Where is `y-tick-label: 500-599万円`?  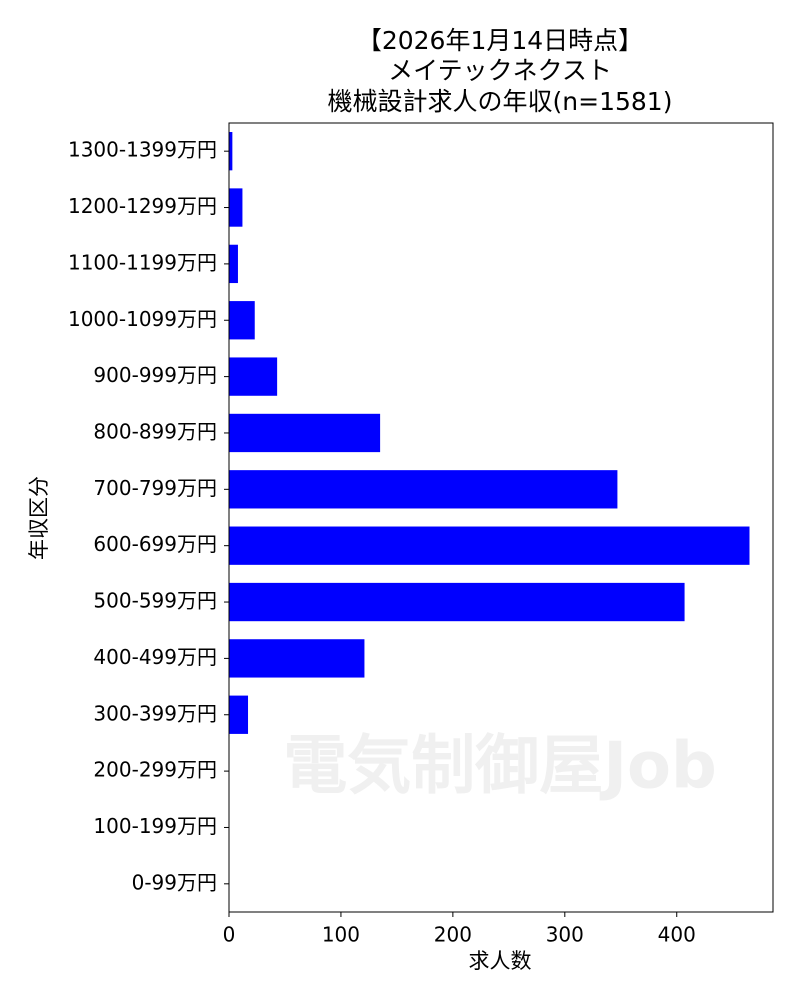 y-tick-label: 500-599万円 is located at coordinates (155, 601).